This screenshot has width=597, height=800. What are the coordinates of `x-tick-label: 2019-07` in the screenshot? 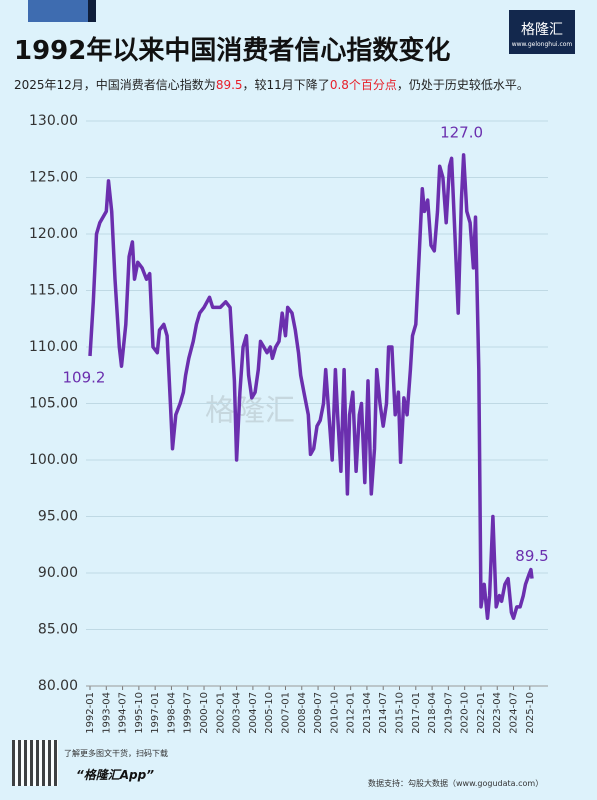 It's located at (448, 713).